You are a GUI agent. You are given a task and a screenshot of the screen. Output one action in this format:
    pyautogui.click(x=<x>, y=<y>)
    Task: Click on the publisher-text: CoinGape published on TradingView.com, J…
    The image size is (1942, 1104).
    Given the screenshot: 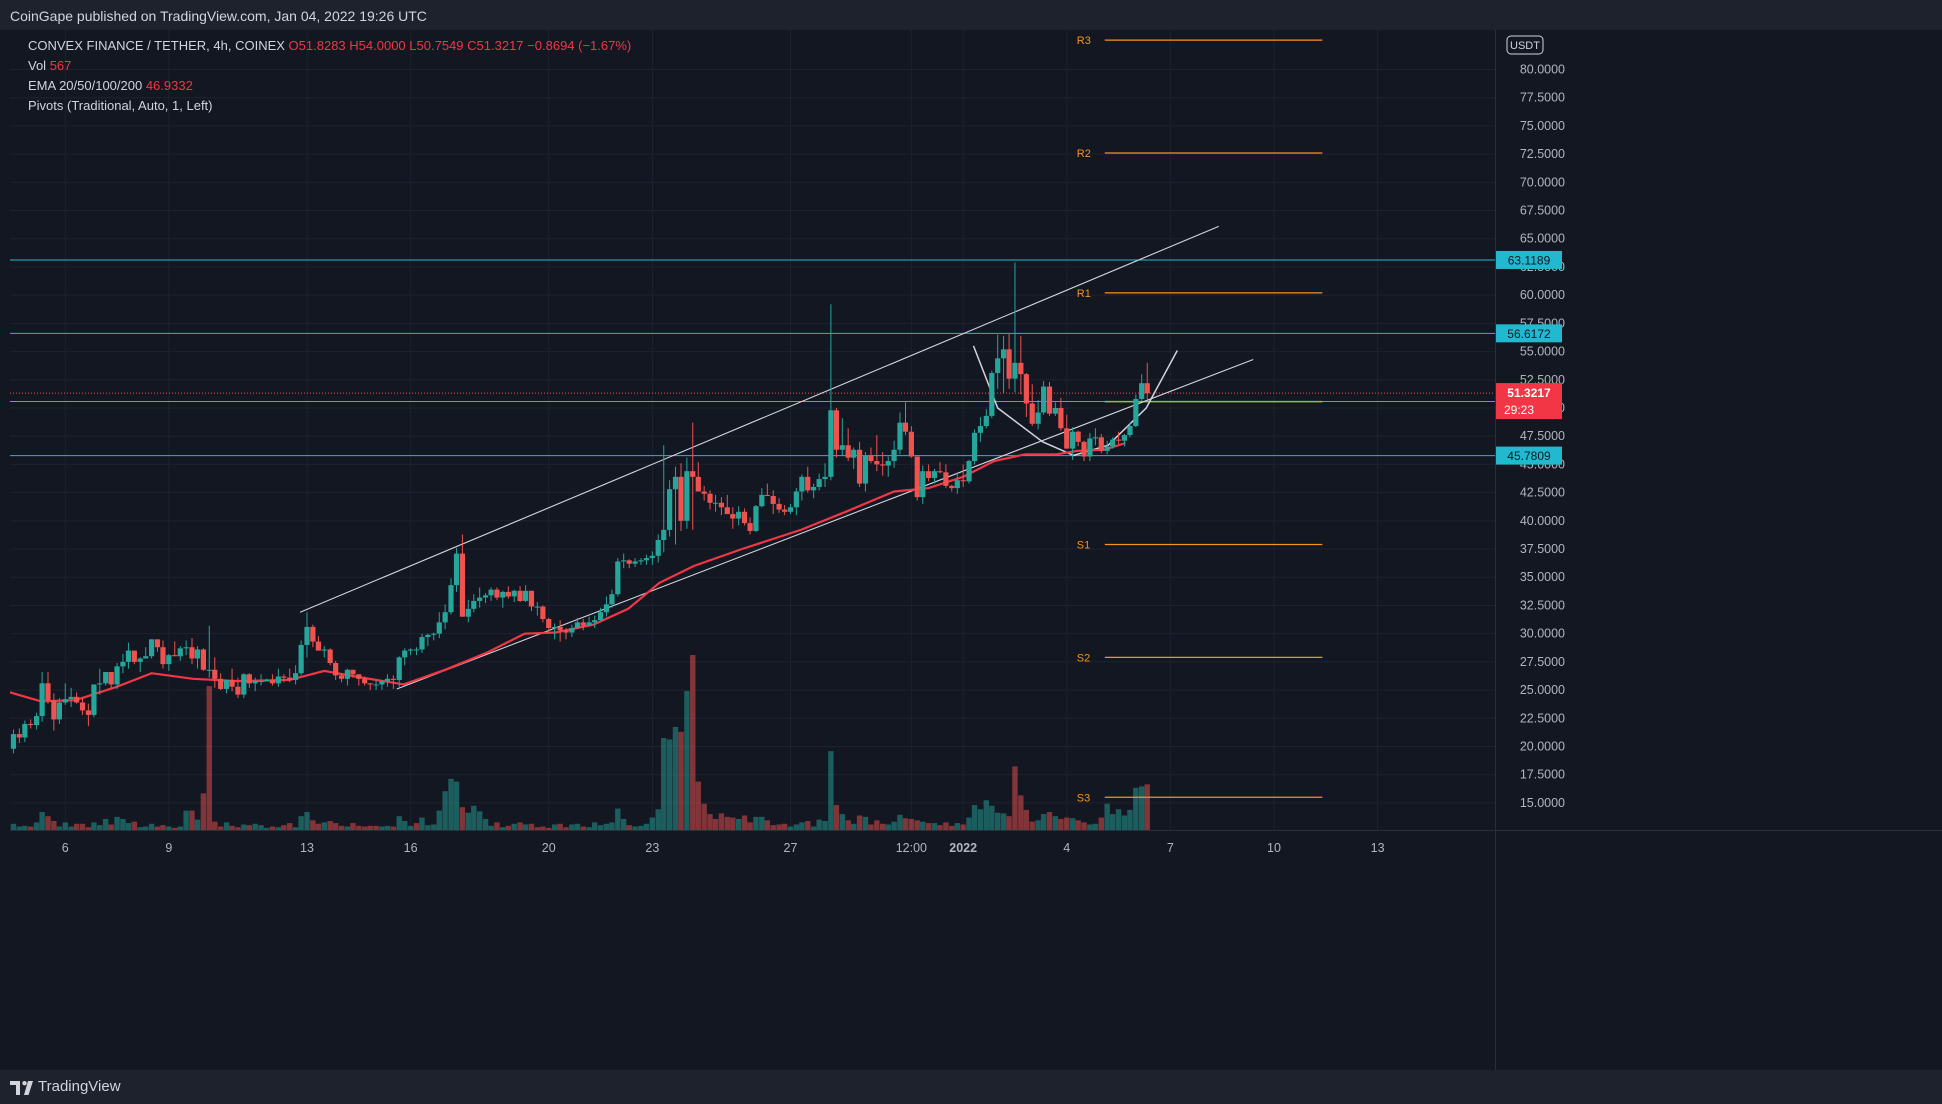 What is the action you would take?
    pyautogui.click(x=218, y=16)
    